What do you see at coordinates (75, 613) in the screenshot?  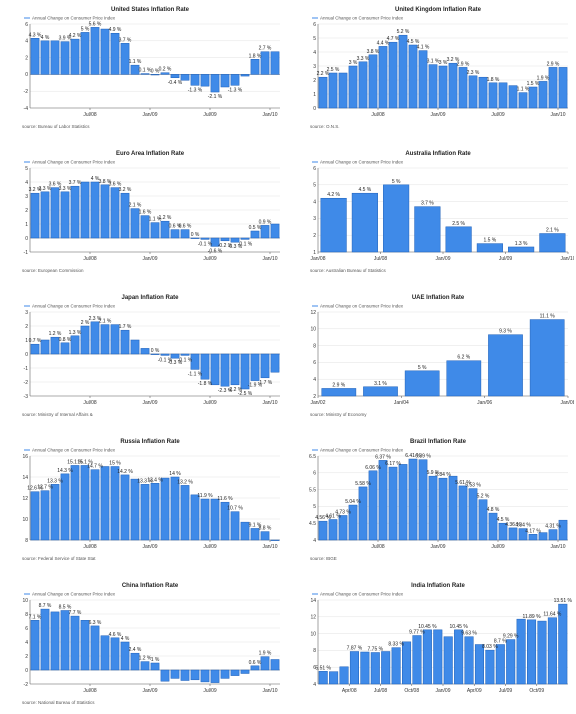 I see `data-label: 7.7 %` at bounding box center [75, 613].